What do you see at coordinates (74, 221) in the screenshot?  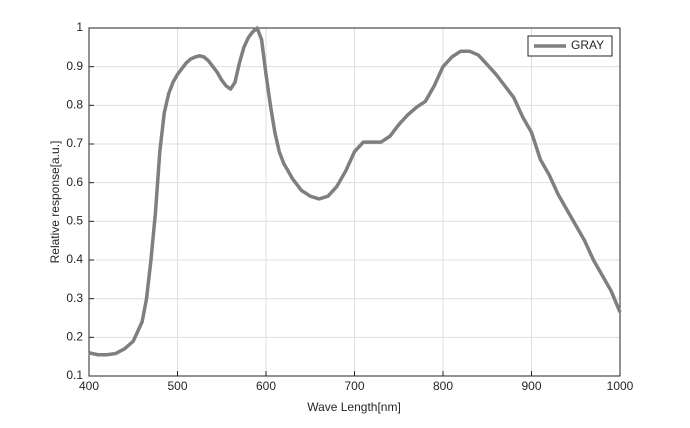 I see `y-tick-label: 0.5` at bounding box center [74, 221].